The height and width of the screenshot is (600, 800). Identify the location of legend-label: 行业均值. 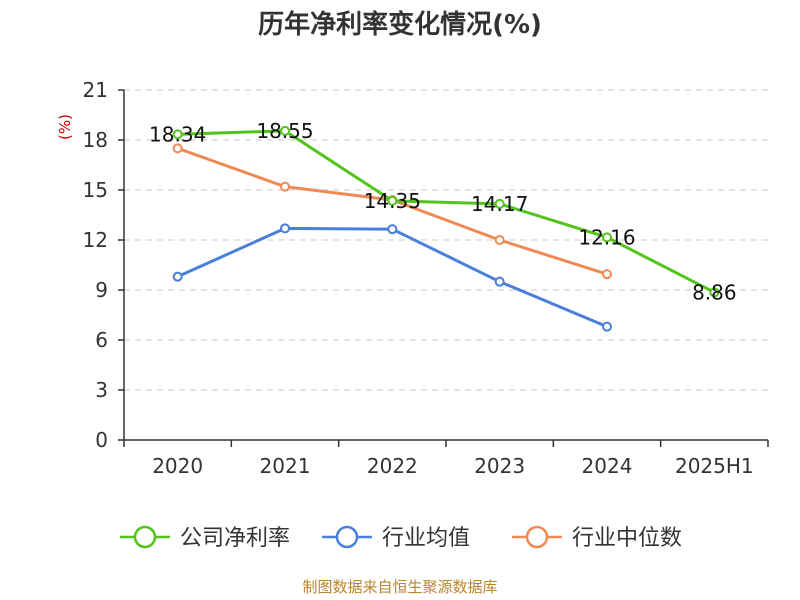
(426, 538).